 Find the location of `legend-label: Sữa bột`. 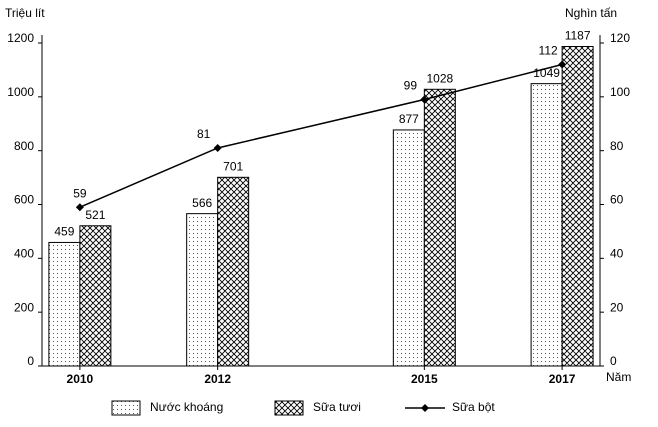

legend-label: Sữa bột is located at coordinates (473, 407).